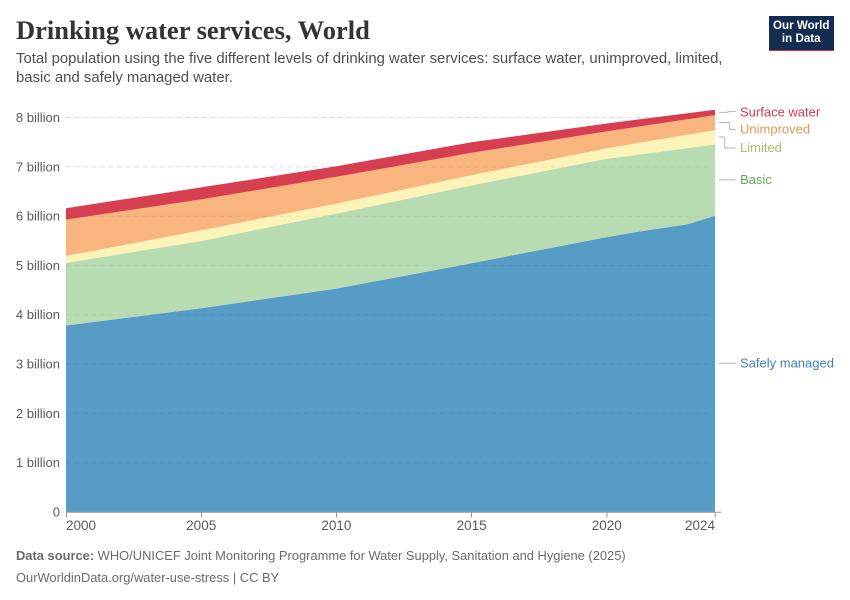 The image size is (850, 600). Describe the element at coordinates (472, 525) in the screenshot. I see `svg-text: 2015` at that location.